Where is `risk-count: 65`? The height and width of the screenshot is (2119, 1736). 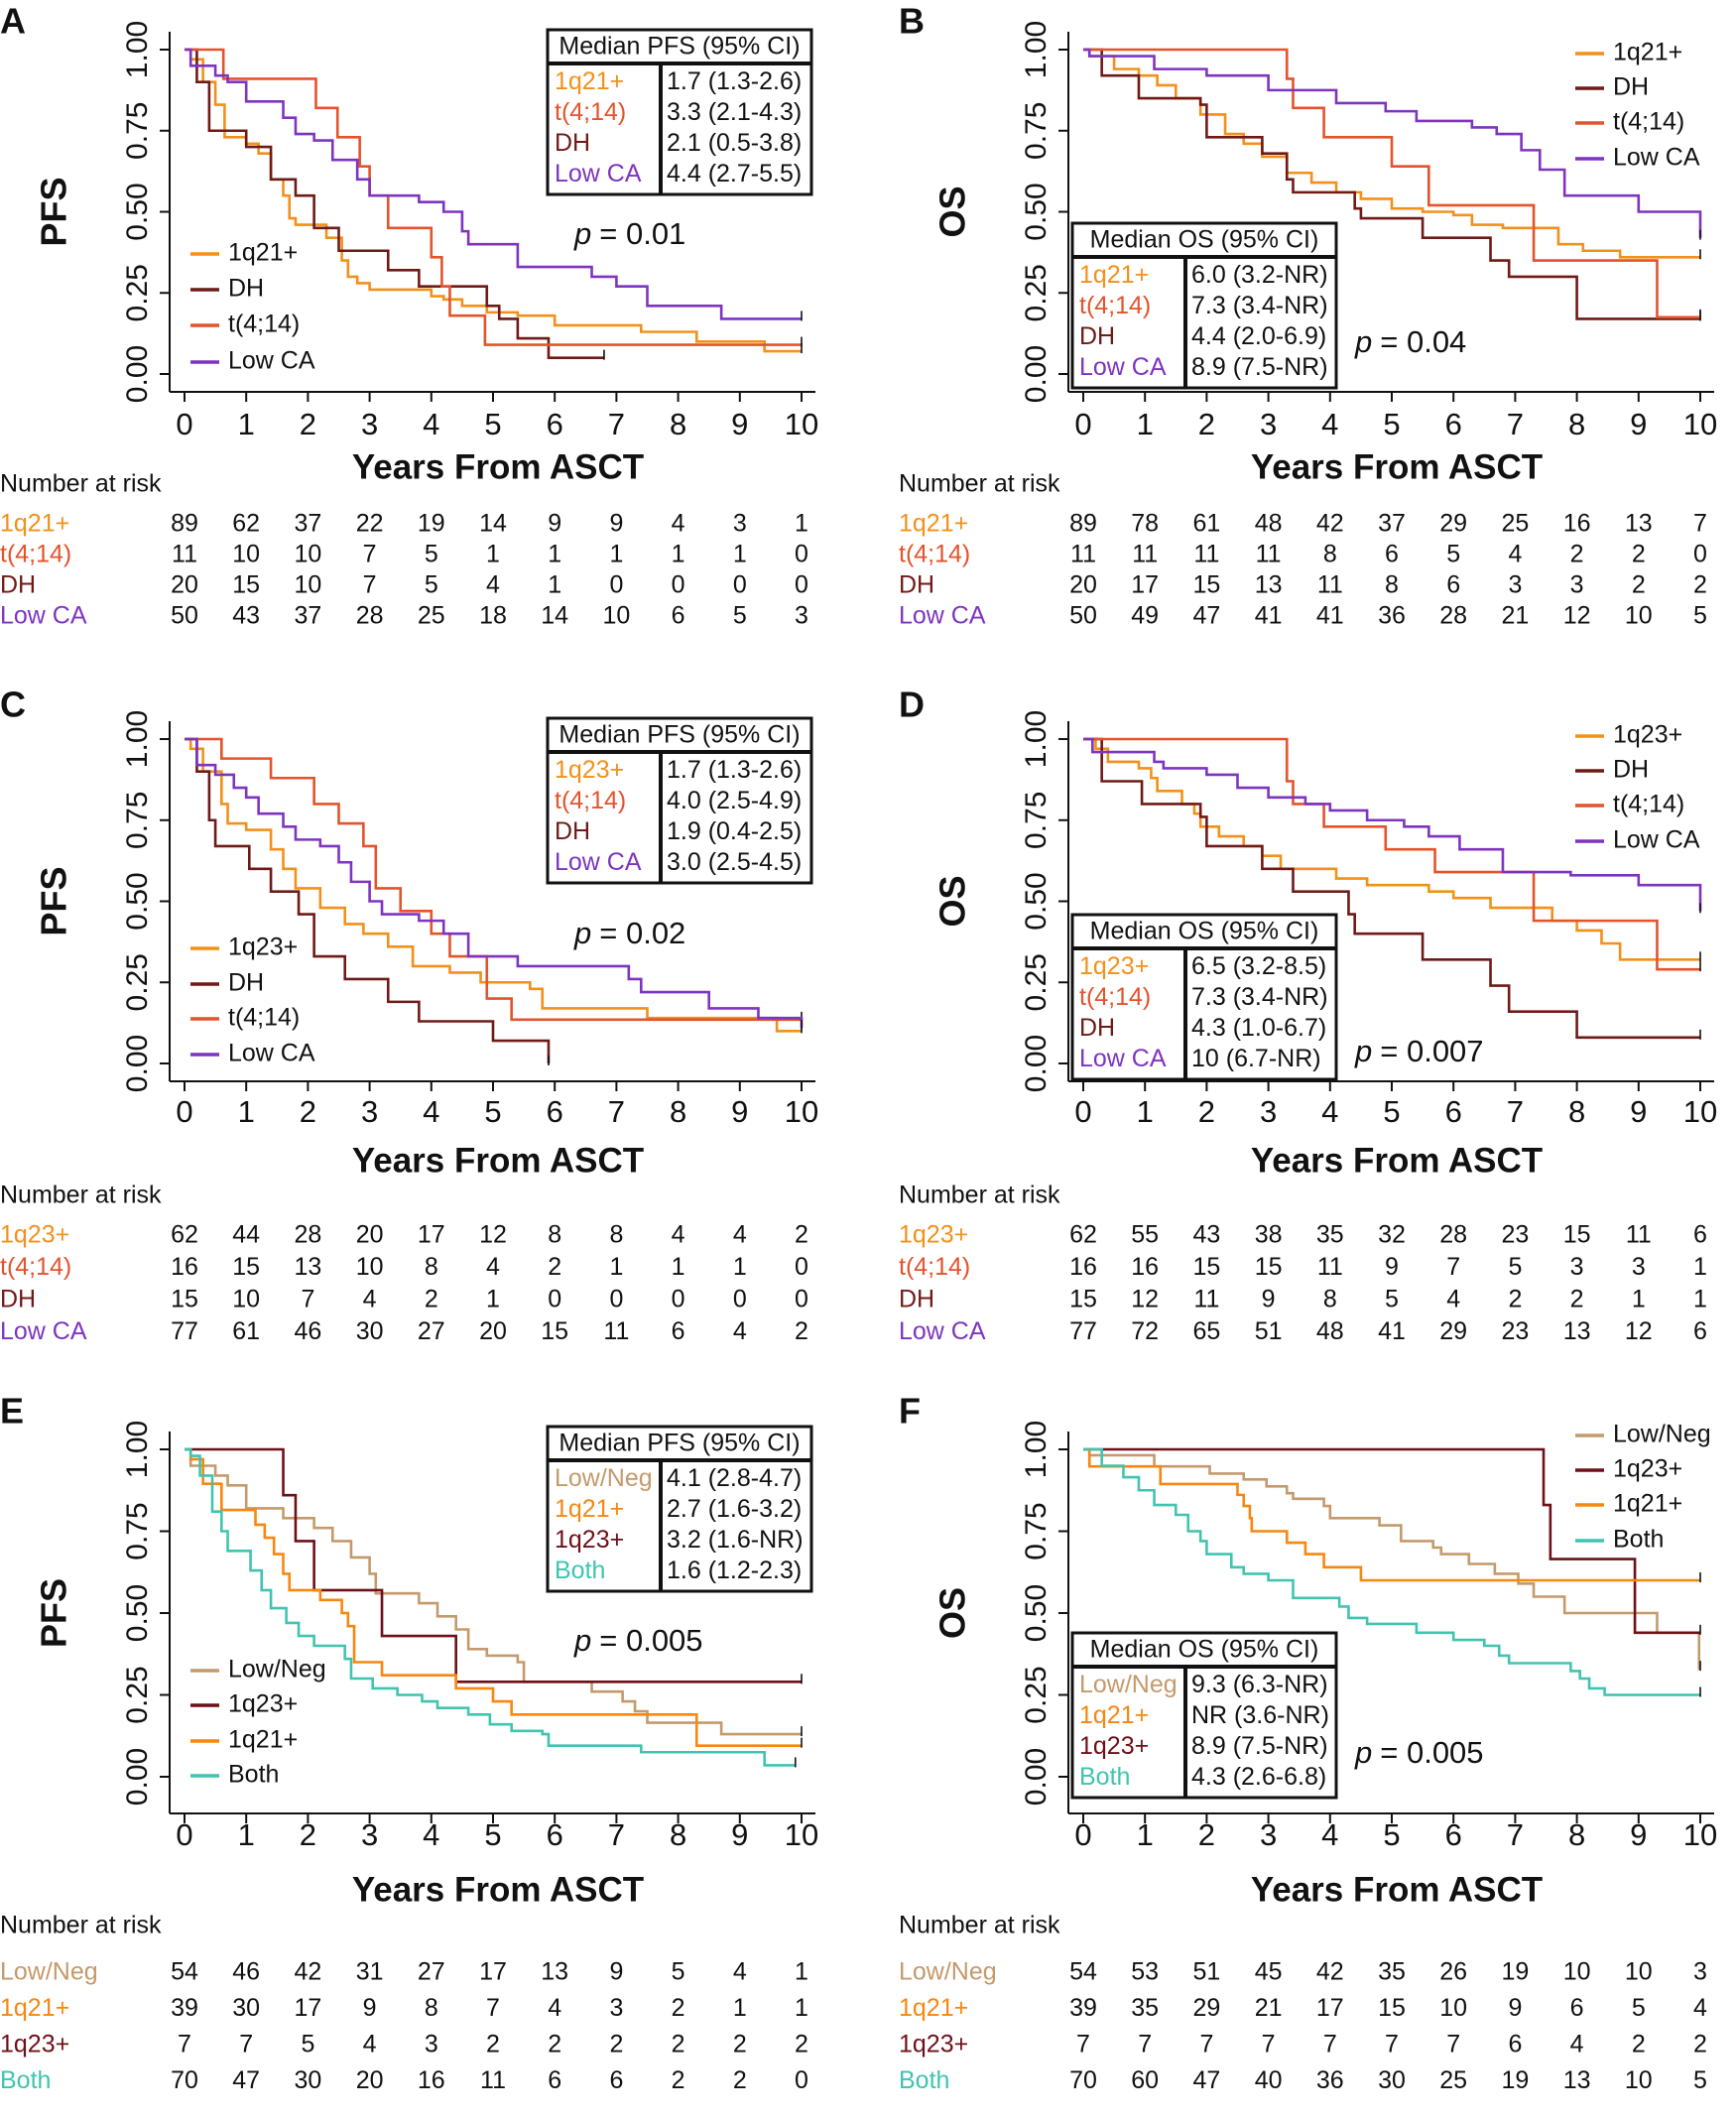 risk-count: 65 is located at coordinates (1206, 1331).